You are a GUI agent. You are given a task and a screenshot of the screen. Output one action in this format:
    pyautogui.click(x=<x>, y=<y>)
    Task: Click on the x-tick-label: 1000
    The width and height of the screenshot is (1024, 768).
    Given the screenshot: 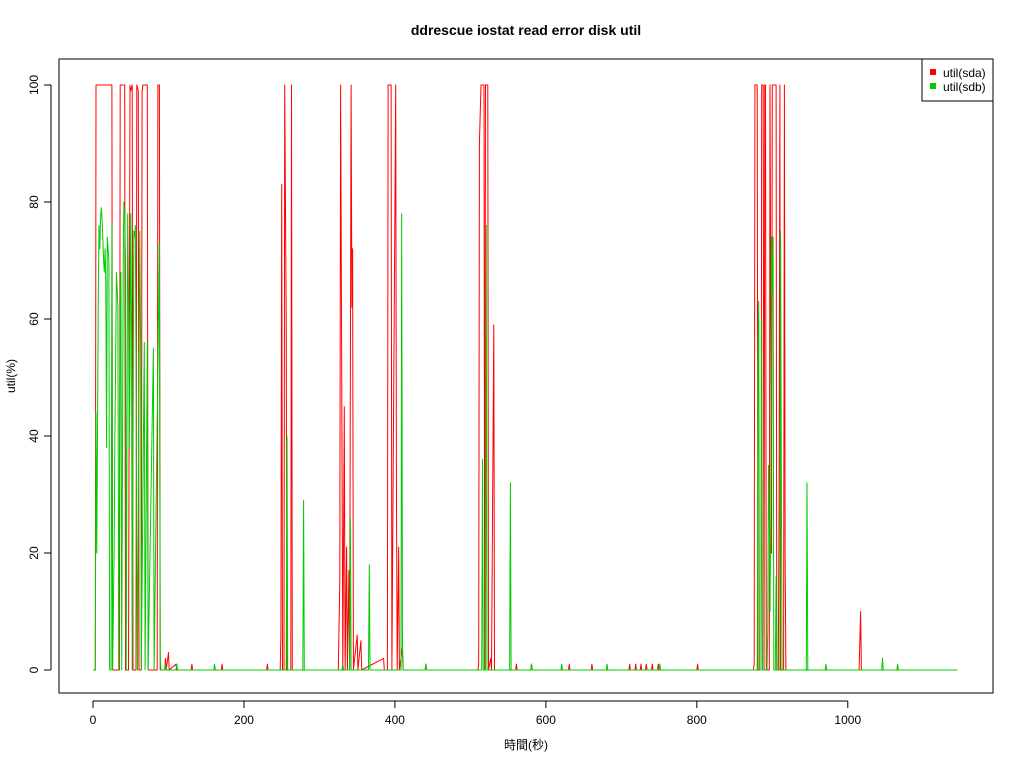 What is the action you would take?
    pyautogui.click(x=847, y=720)
    